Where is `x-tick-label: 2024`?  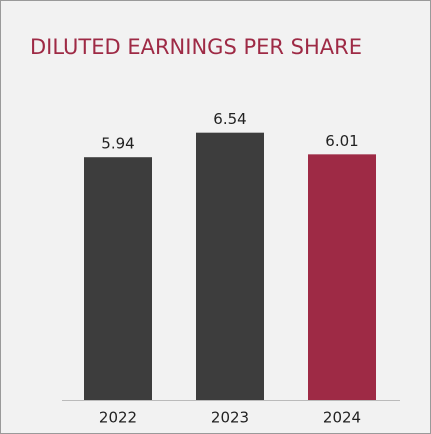
x-tick-label: 2024 is located at coordinates (342, 418).